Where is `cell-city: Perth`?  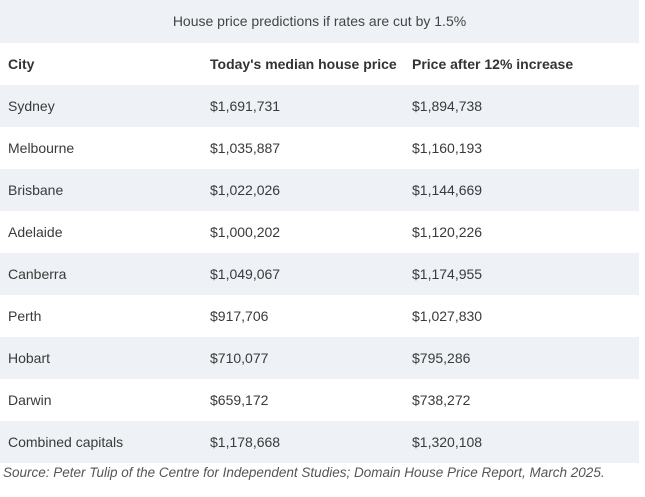
cell-city: Perth is located at coordinates (101, 316).